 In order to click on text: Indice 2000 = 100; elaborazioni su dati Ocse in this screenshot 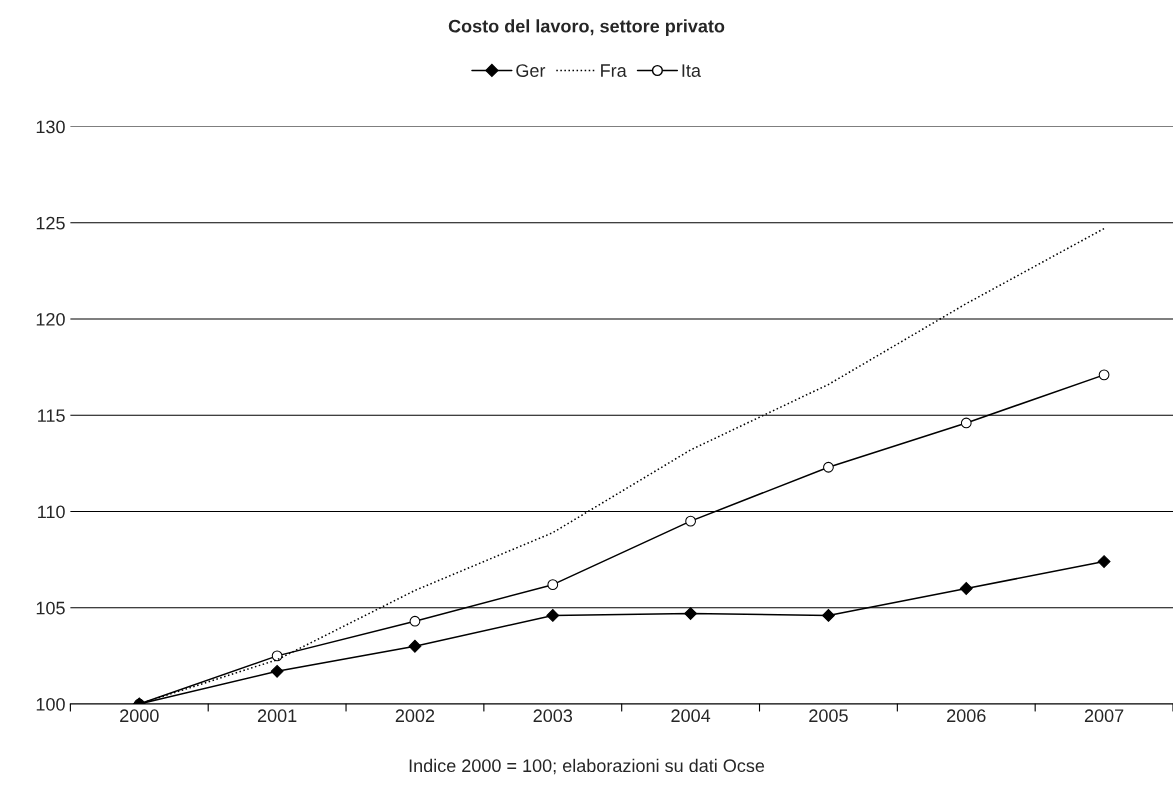, I will do `click(587, 766)`.